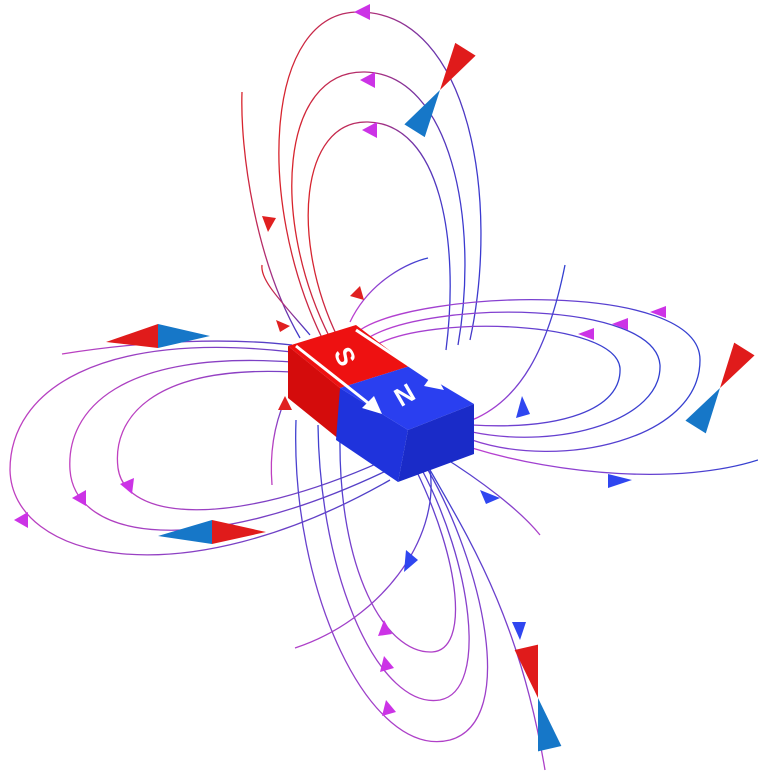  I want to click on left-field-lines, so click(200, 448).